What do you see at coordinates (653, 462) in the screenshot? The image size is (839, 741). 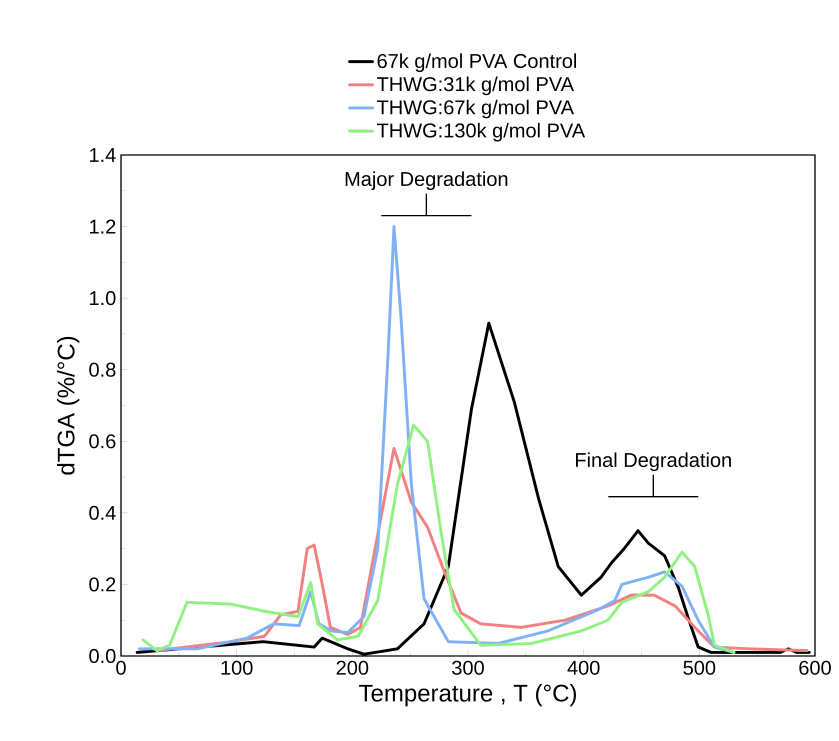 I see `annotation: Final Degradation` at bounding box center [653, 462].